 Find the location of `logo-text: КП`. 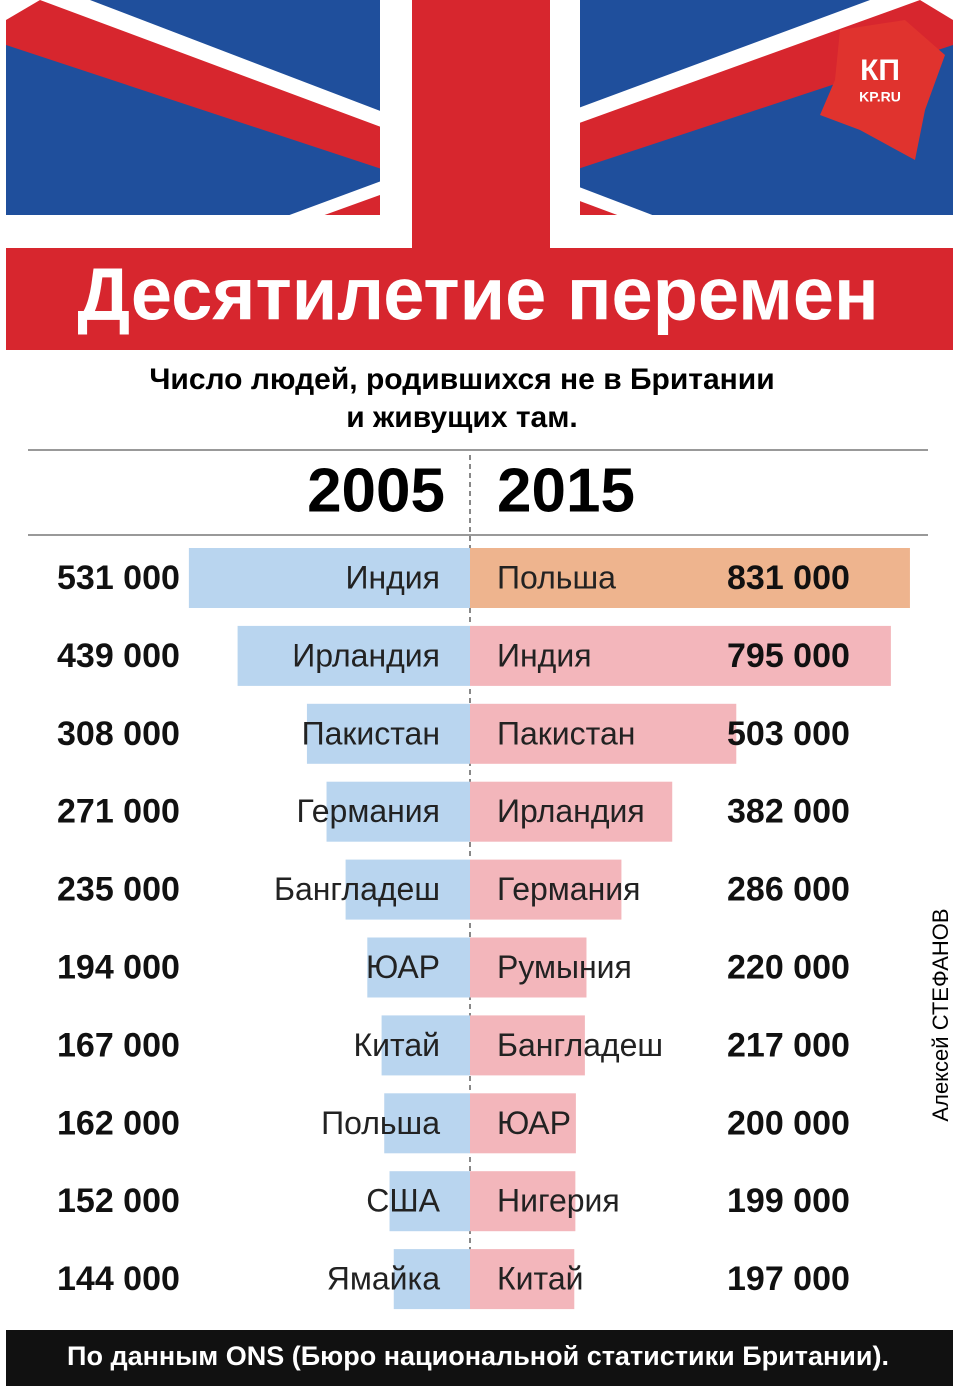

logo-text: КП is located at coordinates (880, 70).